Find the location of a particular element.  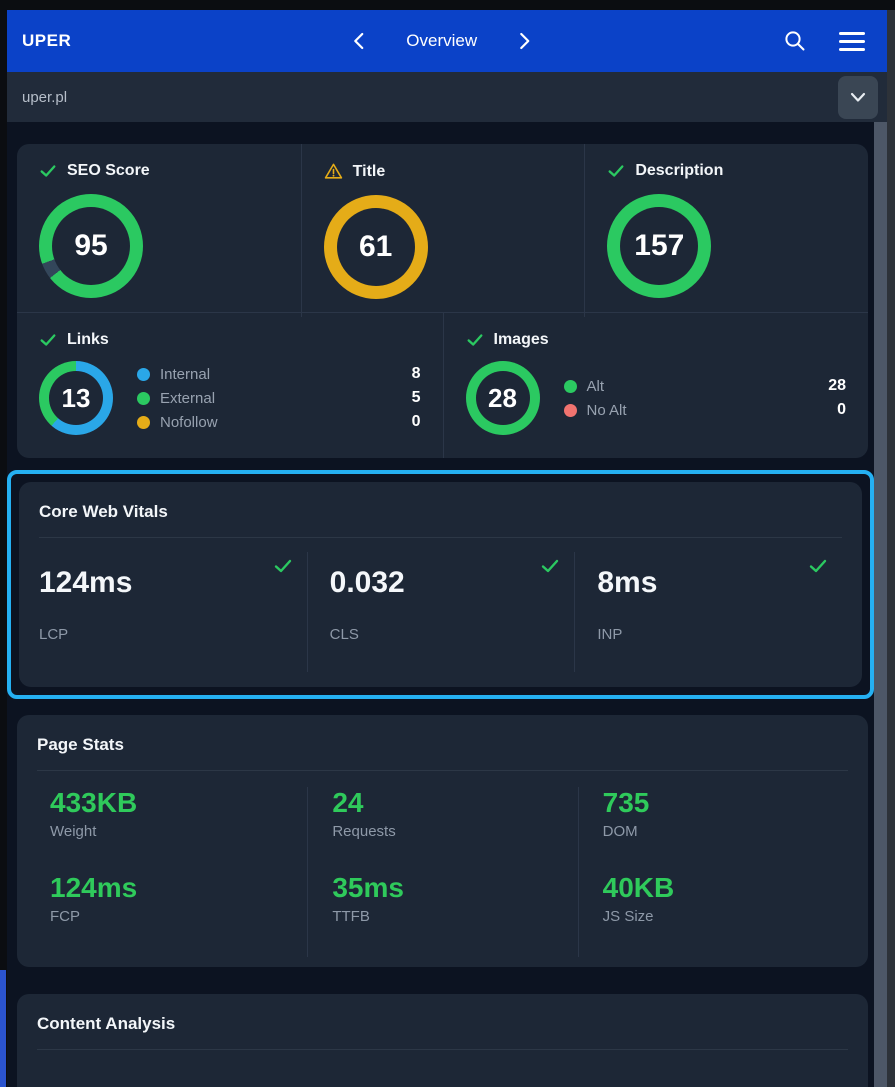

cwv-metrics: 124ms LCP 0.032 CLS 8m is located at coordinates (440, 612).